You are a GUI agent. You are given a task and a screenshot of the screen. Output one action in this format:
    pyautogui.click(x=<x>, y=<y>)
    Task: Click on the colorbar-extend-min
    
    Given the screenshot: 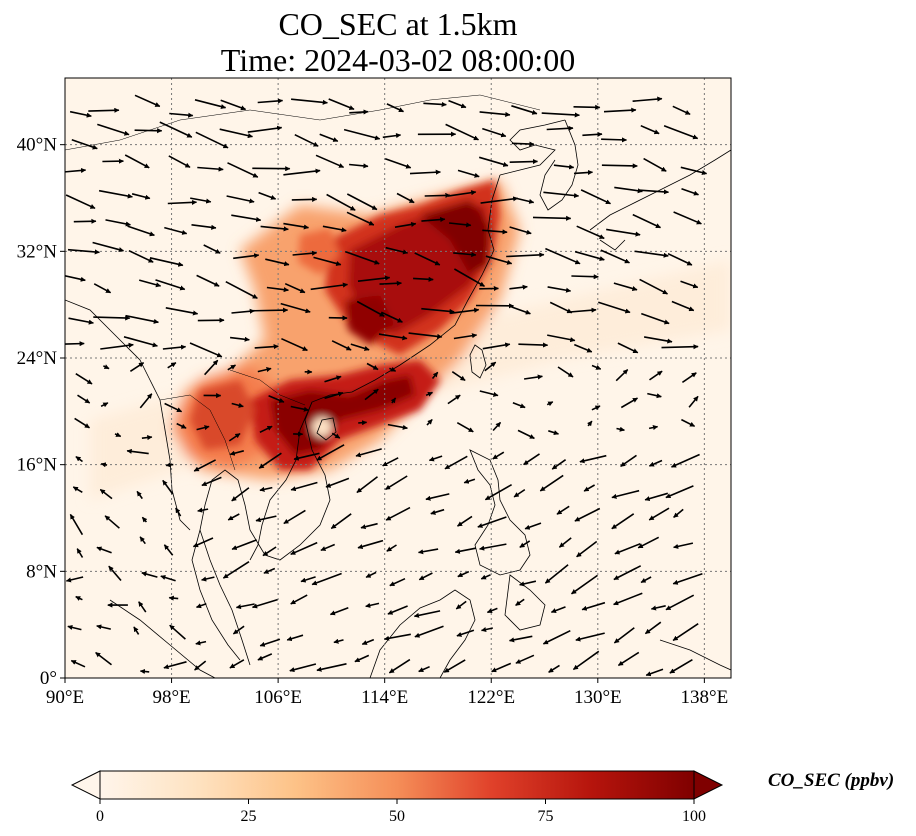 What is the action you would take?
    pyautogui.click(x=85, y=785)
    